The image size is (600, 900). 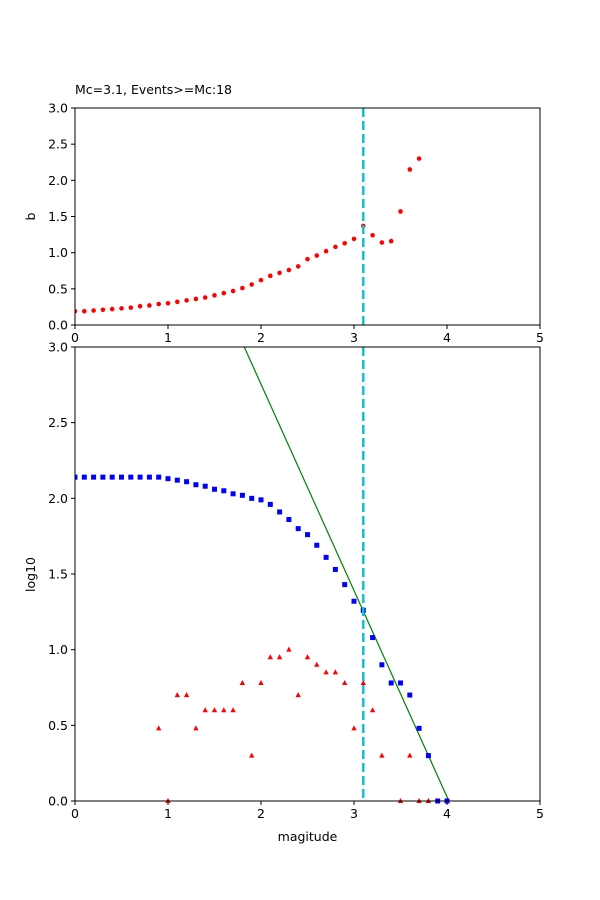 What do you see at coordinates (58, 108) in the screenshot?
I see `y-tick-label: 3.0` at bounding box center [58, 108].